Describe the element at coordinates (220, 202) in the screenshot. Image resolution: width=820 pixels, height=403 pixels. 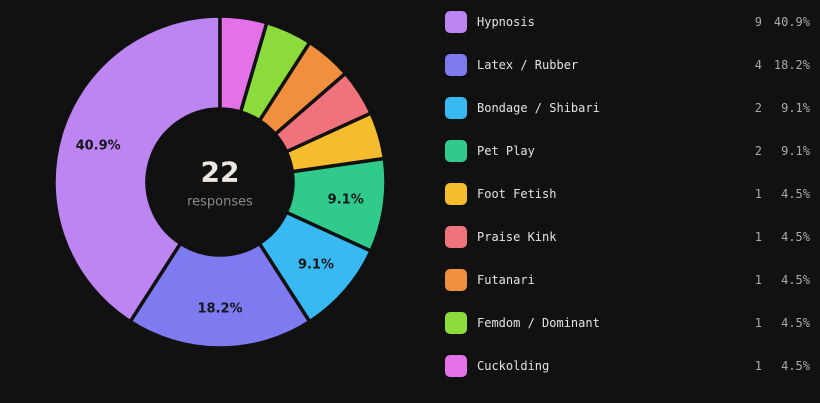
I see `total-caption: responses` at that location.